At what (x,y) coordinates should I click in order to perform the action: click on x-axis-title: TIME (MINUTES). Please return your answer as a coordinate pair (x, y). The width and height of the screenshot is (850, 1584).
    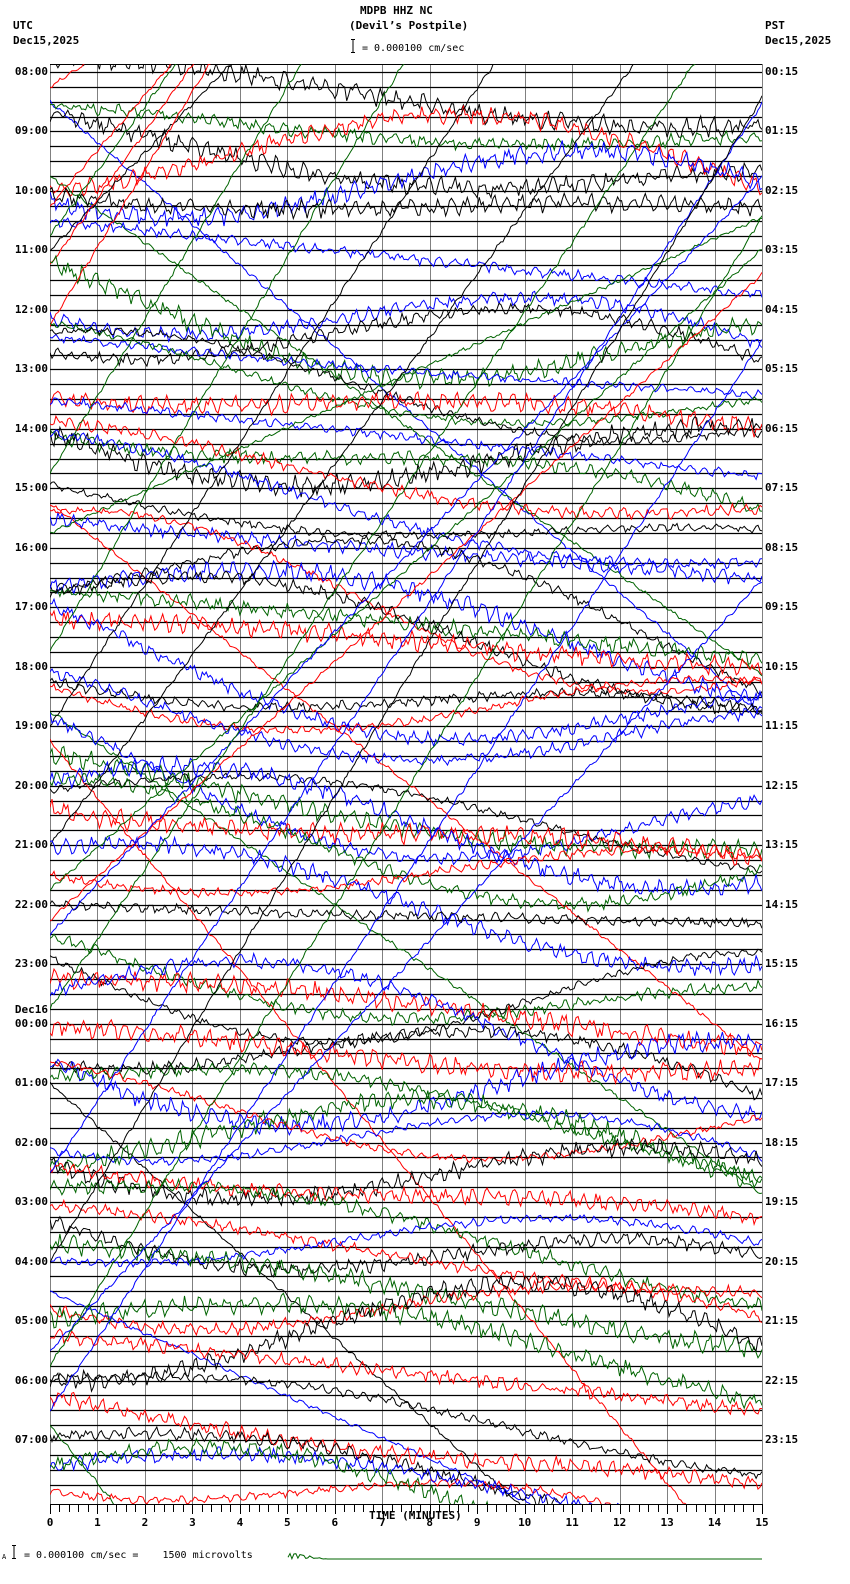
    Looking at the image, I should click on (415, 1515).